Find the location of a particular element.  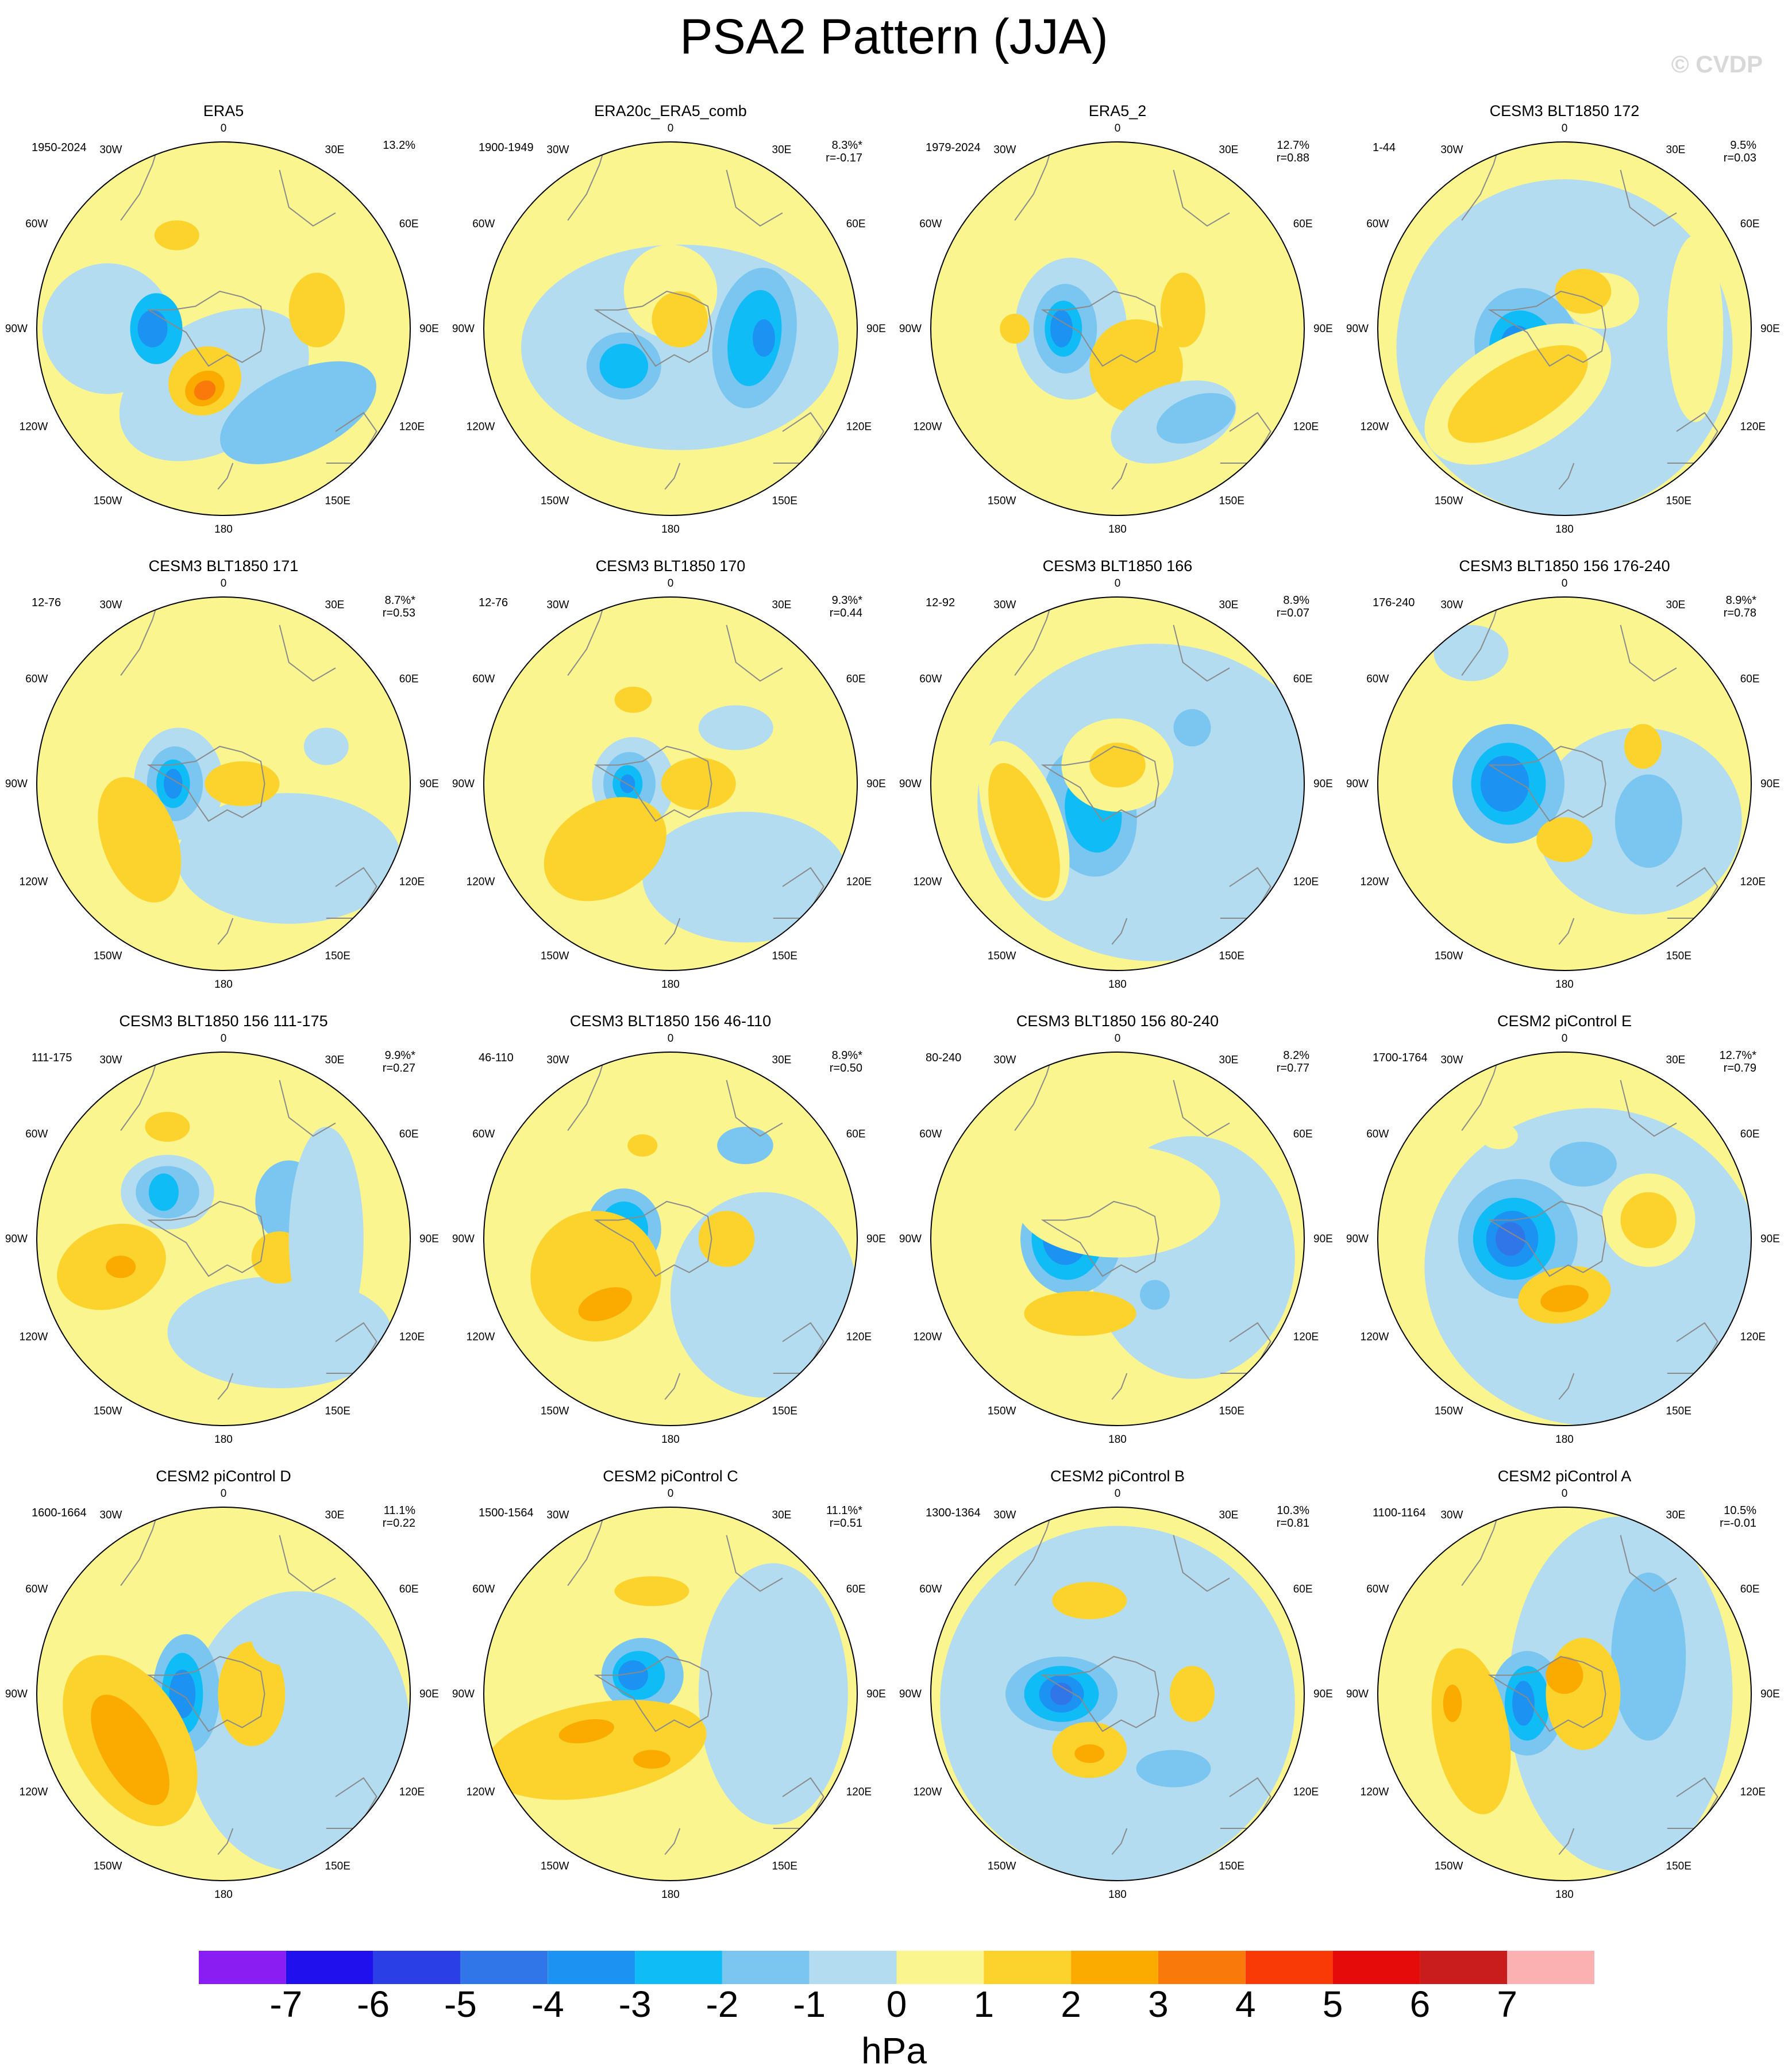

panel-stats: 8.7%* r=0.53 is located at coordinates (398, 606).